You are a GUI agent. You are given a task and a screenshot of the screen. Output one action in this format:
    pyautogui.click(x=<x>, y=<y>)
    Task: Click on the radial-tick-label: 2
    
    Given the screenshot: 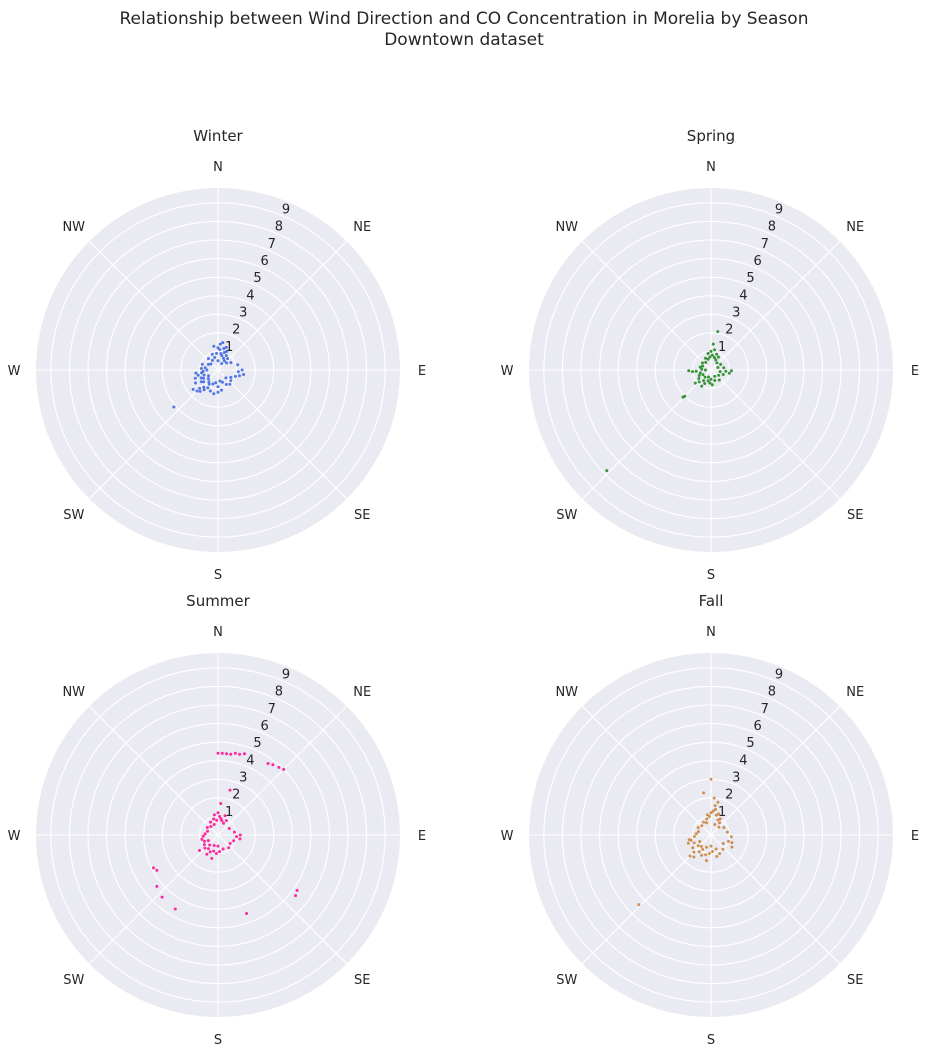 What is the action you would take?
    pyautogui.click(x=236, y=330)
    